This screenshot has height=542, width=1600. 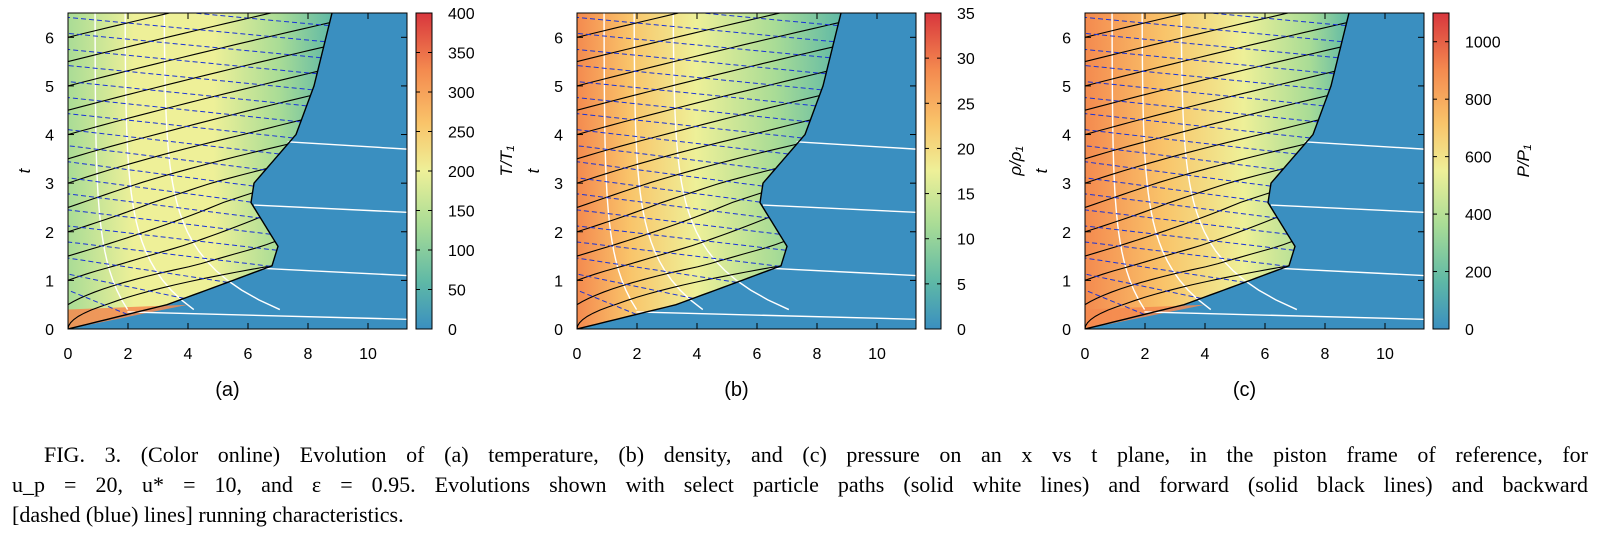 I want to click on colorbar-tick-label: 200, so click(x=1478, y=273).